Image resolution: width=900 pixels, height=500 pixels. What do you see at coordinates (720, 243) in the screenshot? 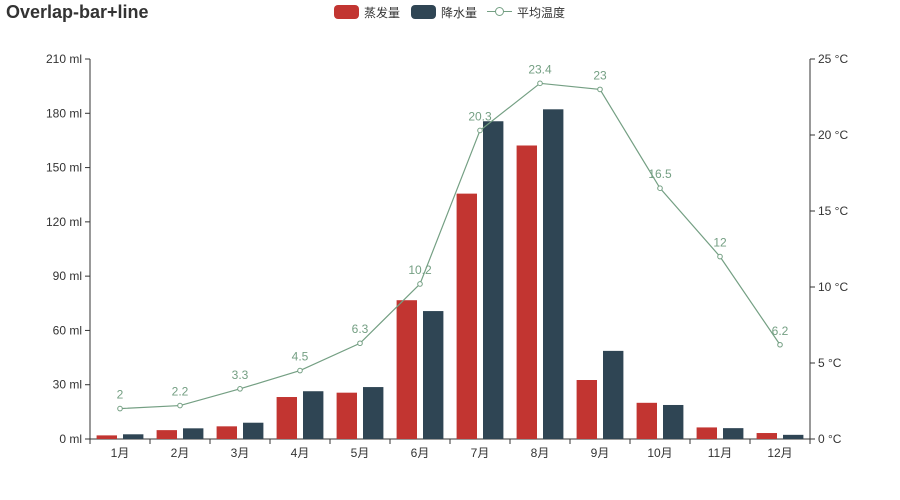
I see `data-label-temperature: 12` at bounding box center [720, 243].